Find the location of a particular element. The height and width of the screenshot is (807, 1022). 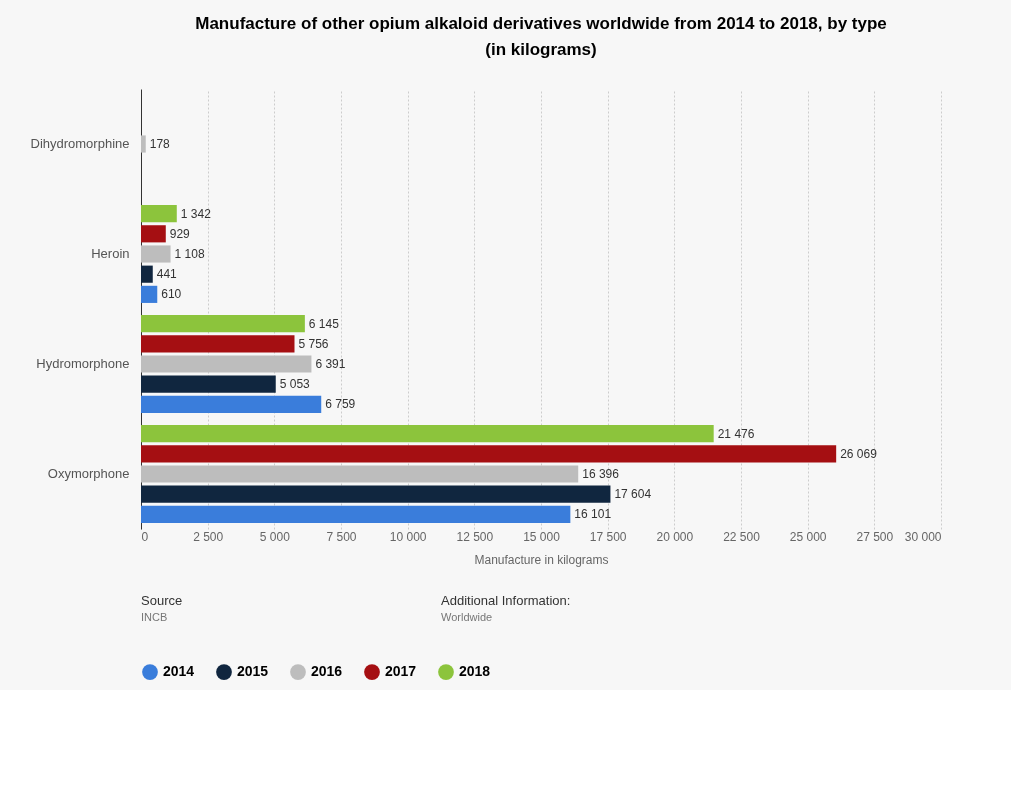

y-tick-label: Dihydromorphine is located at coordinates (80, 143).